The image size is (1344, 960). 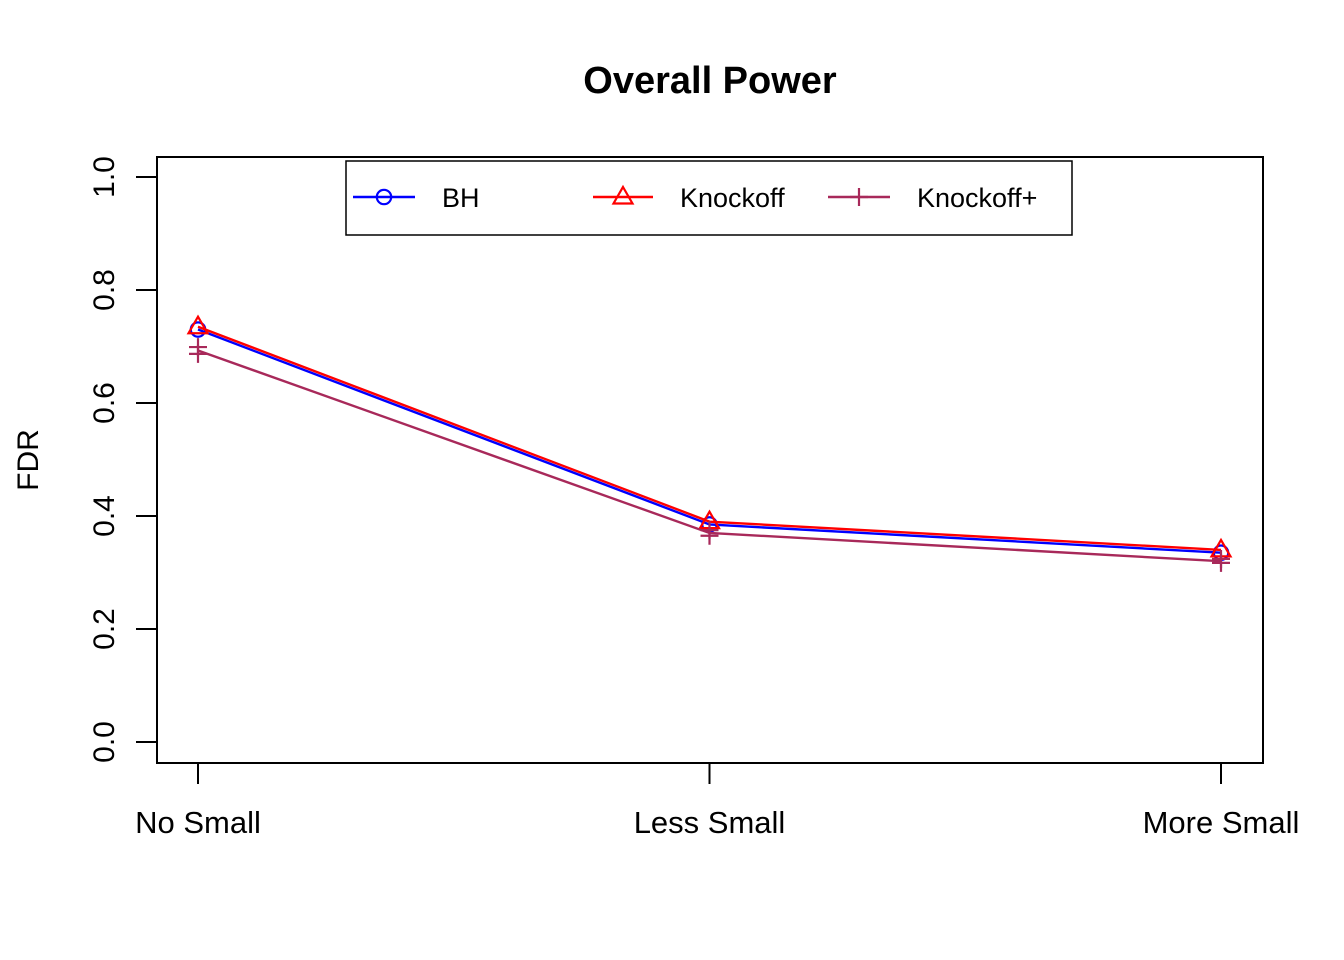 I want to click on x-category-label: No Small, so click(x=198, y=822).